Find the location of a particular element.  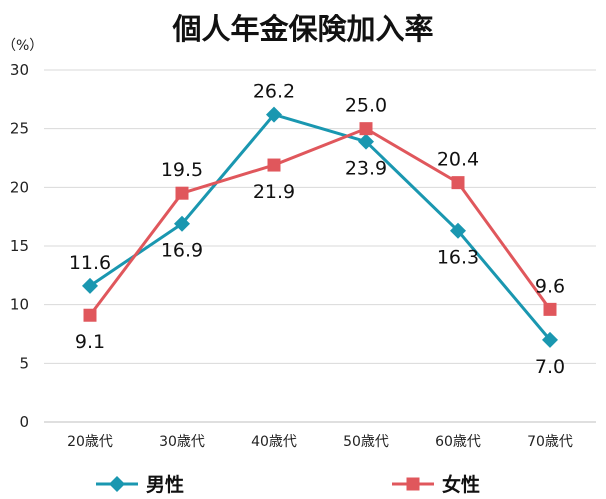

x-tick-label: 70歳代 is located at coordinates (550, 442).